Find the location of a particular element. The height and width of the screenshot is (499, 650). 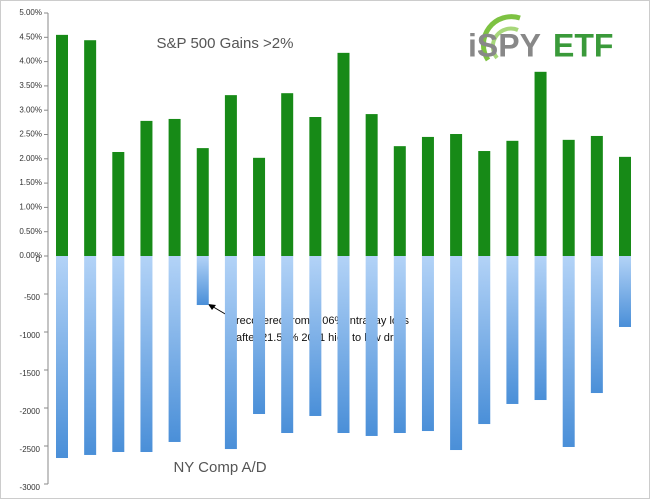

chart-title: S&P 500 Gains >2% is located at coordinates (225, 43).